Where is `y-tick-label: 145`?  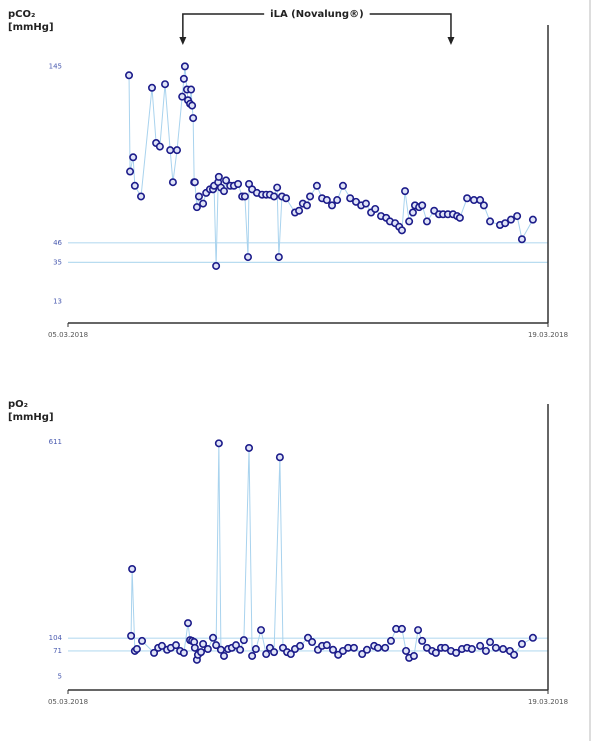
y-tick-label: 145 is located at coordinates (55, 66).